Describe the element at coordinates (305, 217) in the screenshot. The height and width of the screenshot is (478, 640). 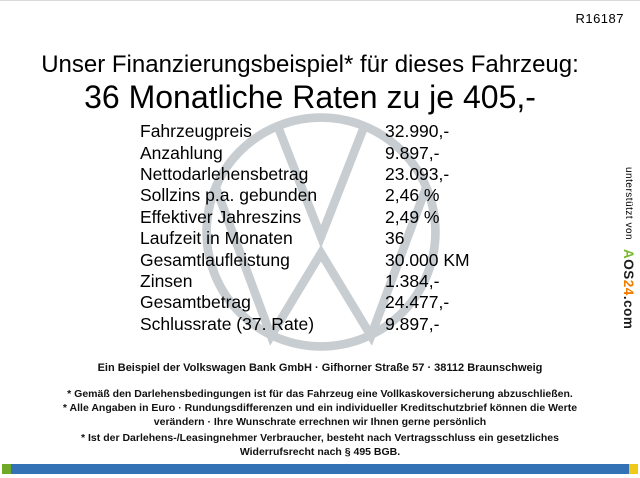
I see `table-row: Effektiver Jahreszins 2,49 %` at that location.